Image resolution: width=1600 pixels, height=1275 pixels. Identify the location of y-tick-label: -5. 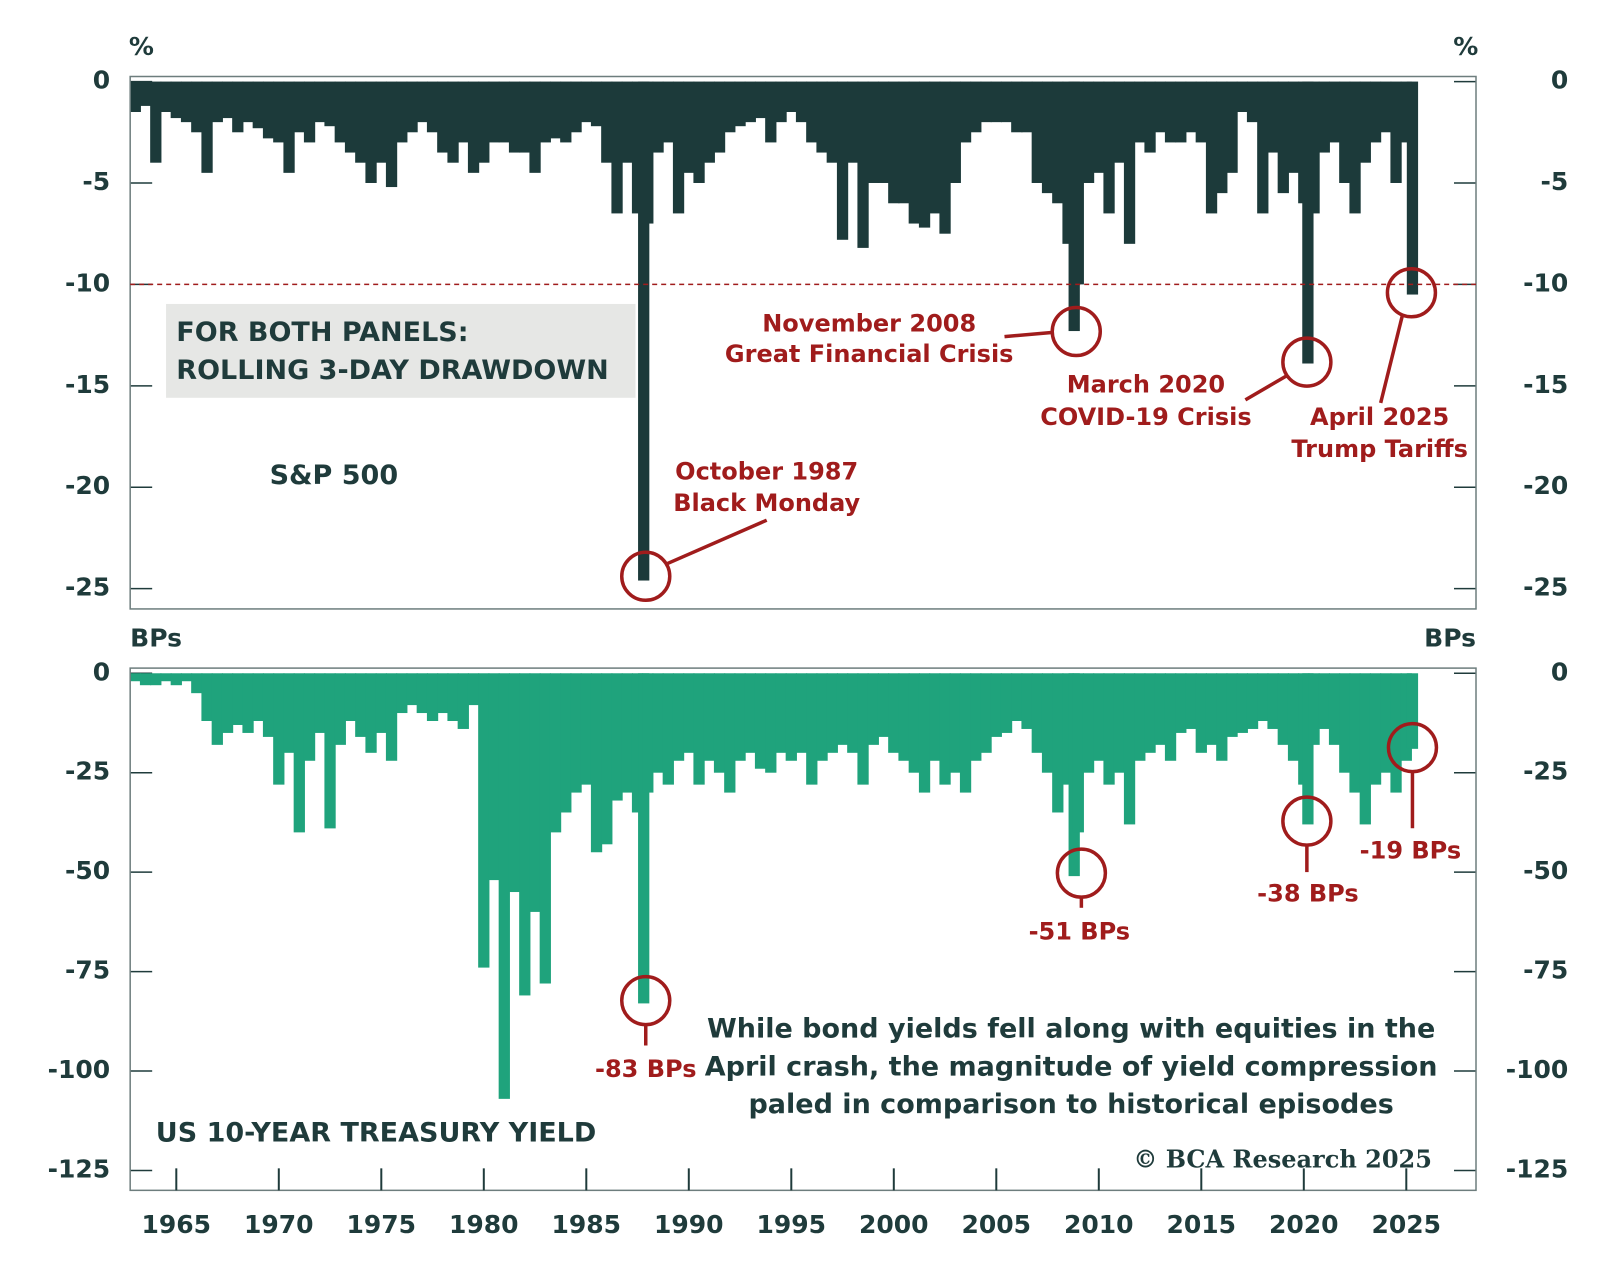
(96, 181).